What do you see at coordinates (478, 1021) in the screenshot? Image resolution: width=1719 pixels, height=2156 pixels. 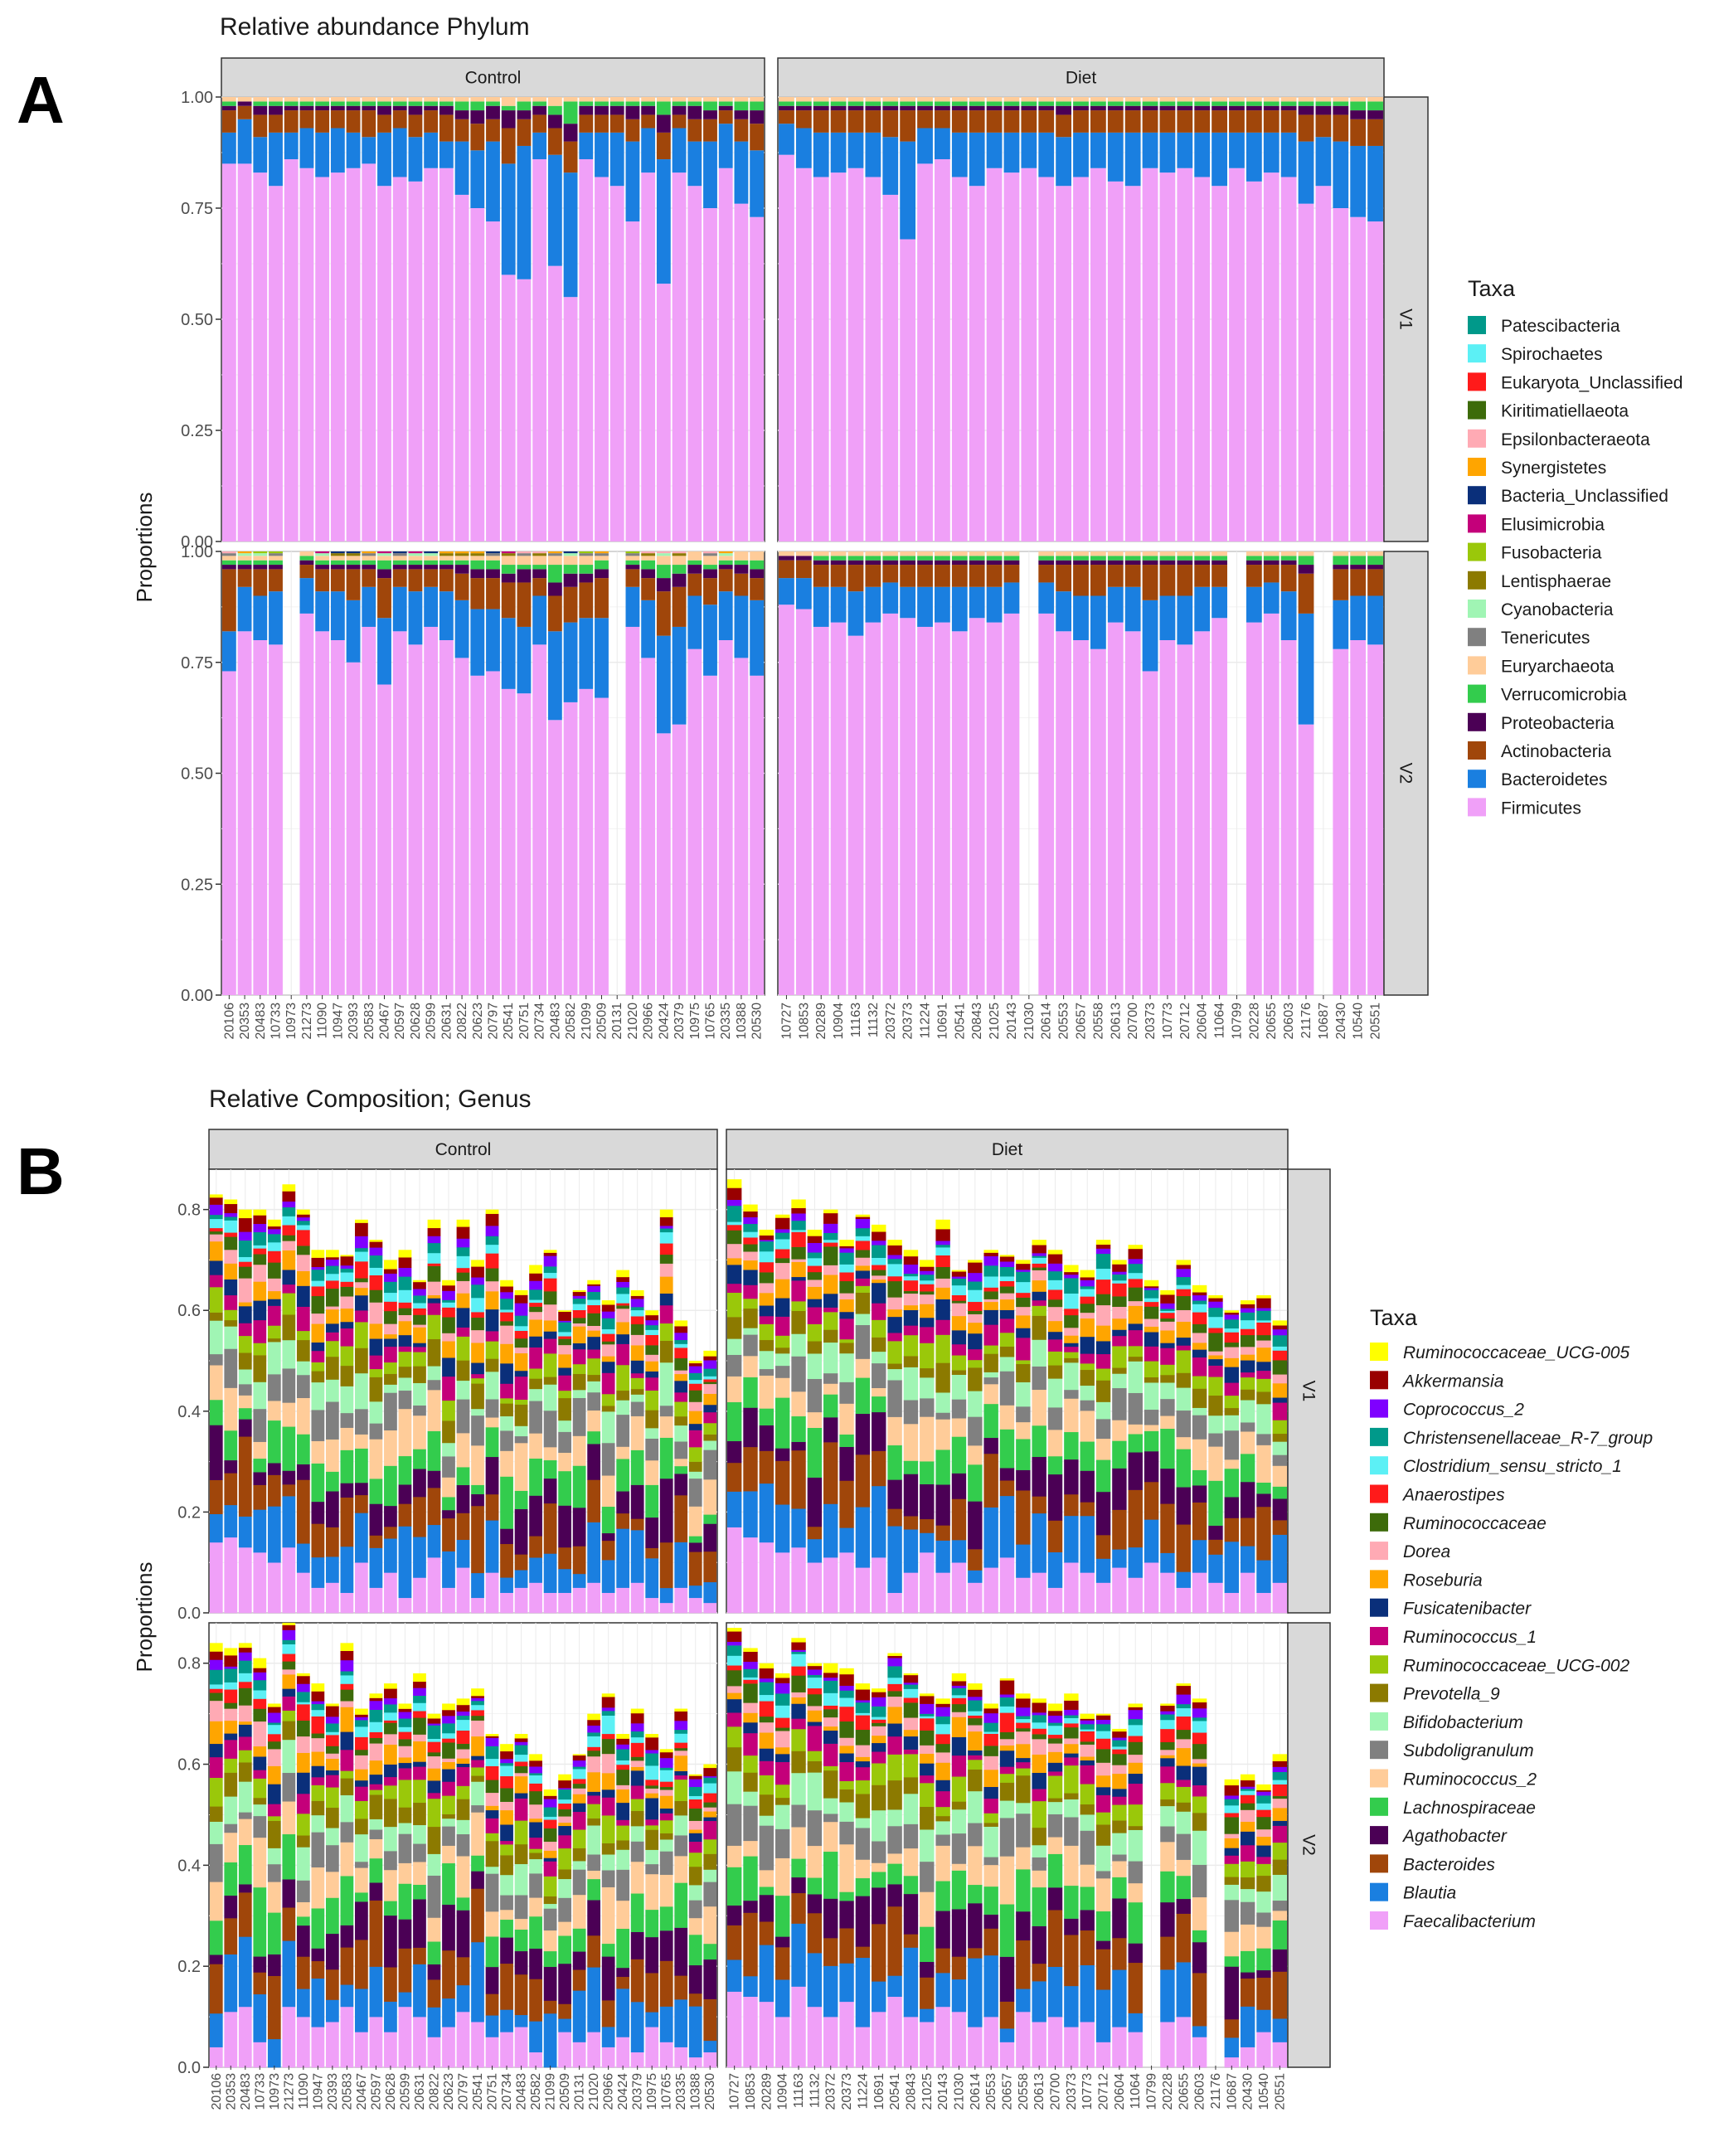 I see `x-tick-label: 20623` at bounding box center [478, 1021].